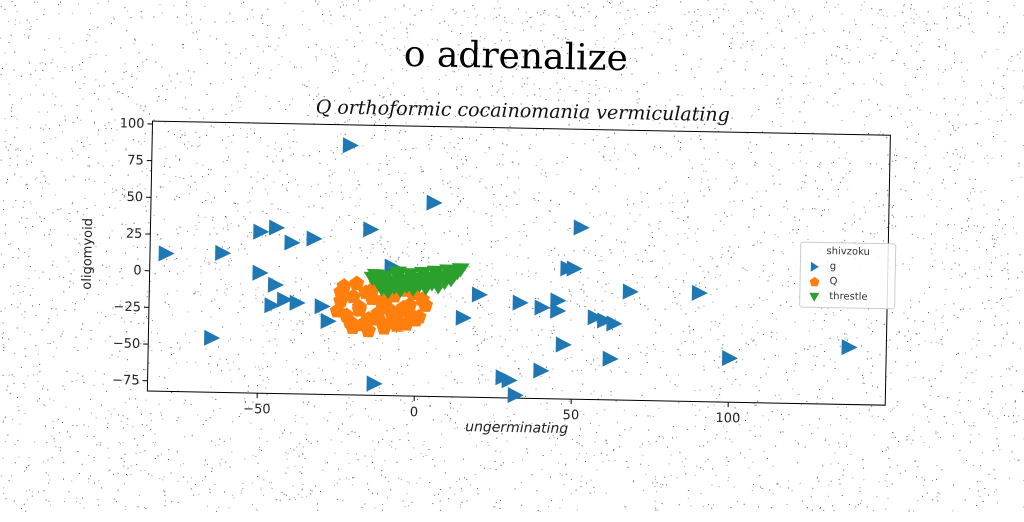  Describe the element at coordinates (127, 344) in the screenshot. I see `y-tick-label-6: −50` at that location.